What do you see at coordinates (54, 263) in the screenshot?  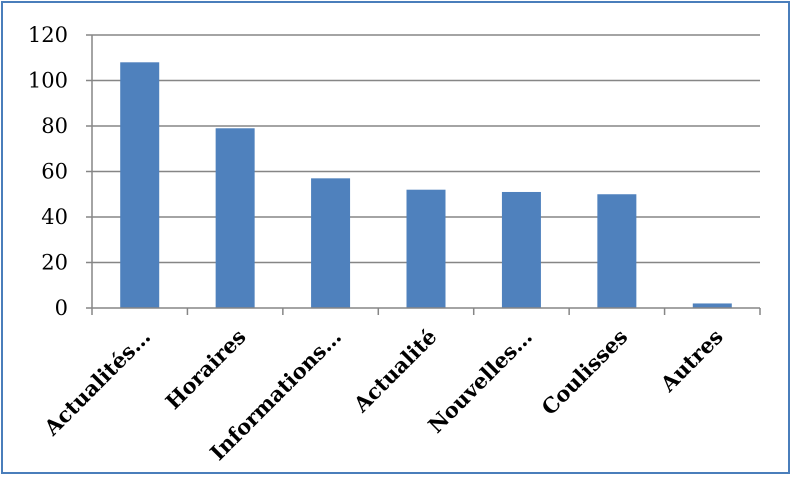 I see `y-tick-label: 20` at bounding box center [54, 263].